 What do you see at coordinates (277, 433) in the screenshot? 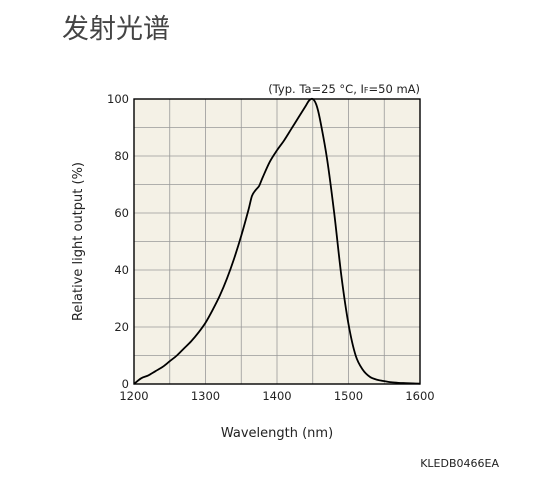
I see `x-axis-label: Wavelength (nm)` at bounding box center [277, 433].